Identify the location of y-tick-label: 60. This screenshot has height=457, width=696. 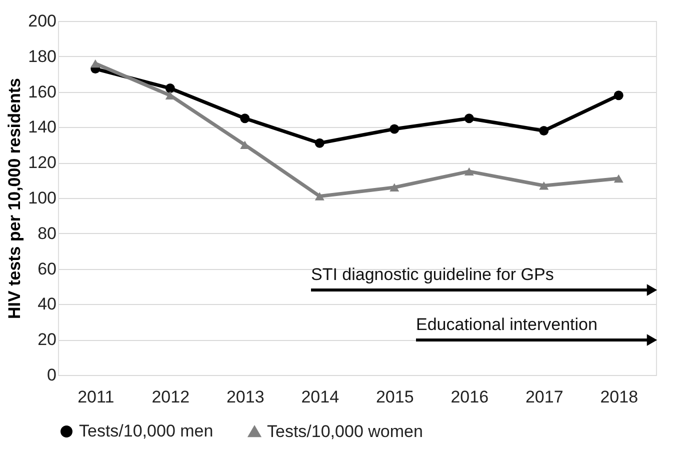
(47, 268).